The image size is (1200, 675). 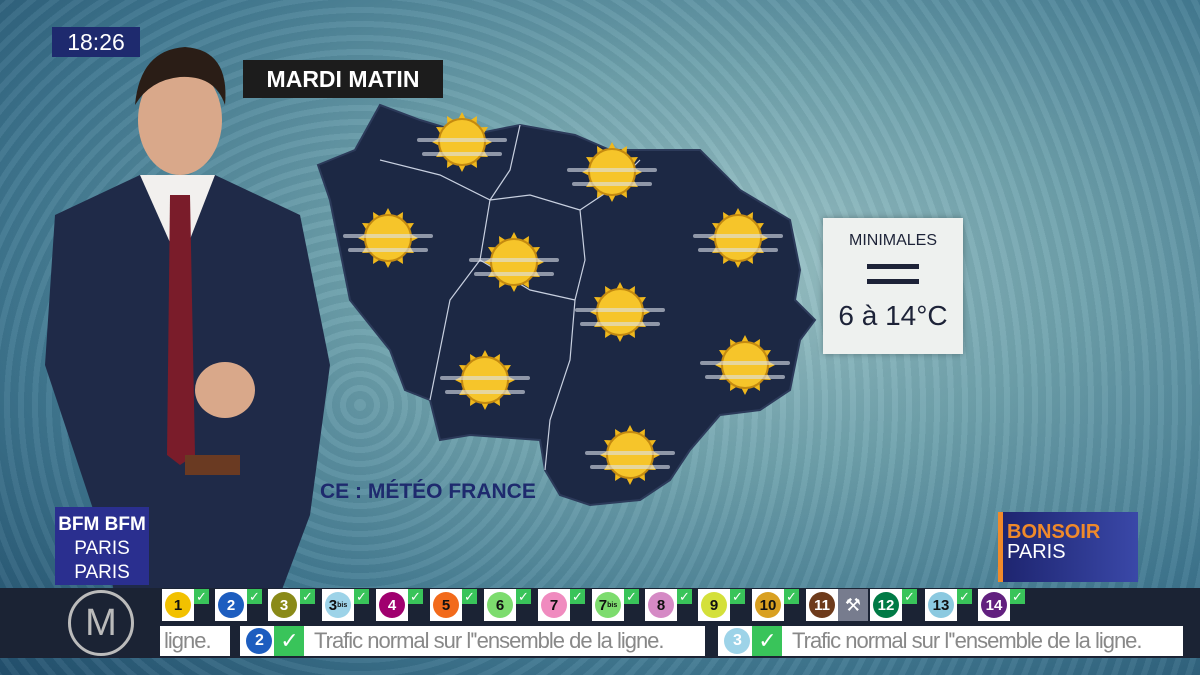 I want to click on line-number: 1, so click(x=178, y=605).